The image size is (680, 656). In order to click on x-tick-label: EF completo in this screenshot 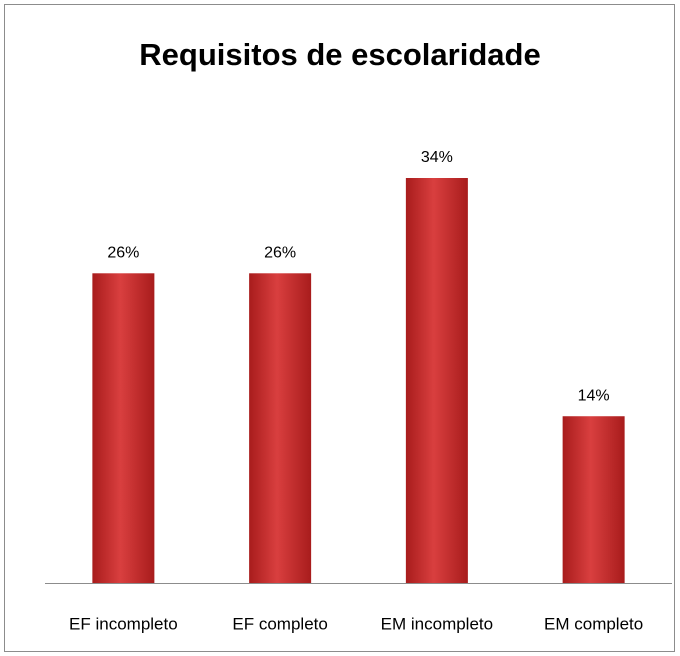, I will do `click(279, 623)`.